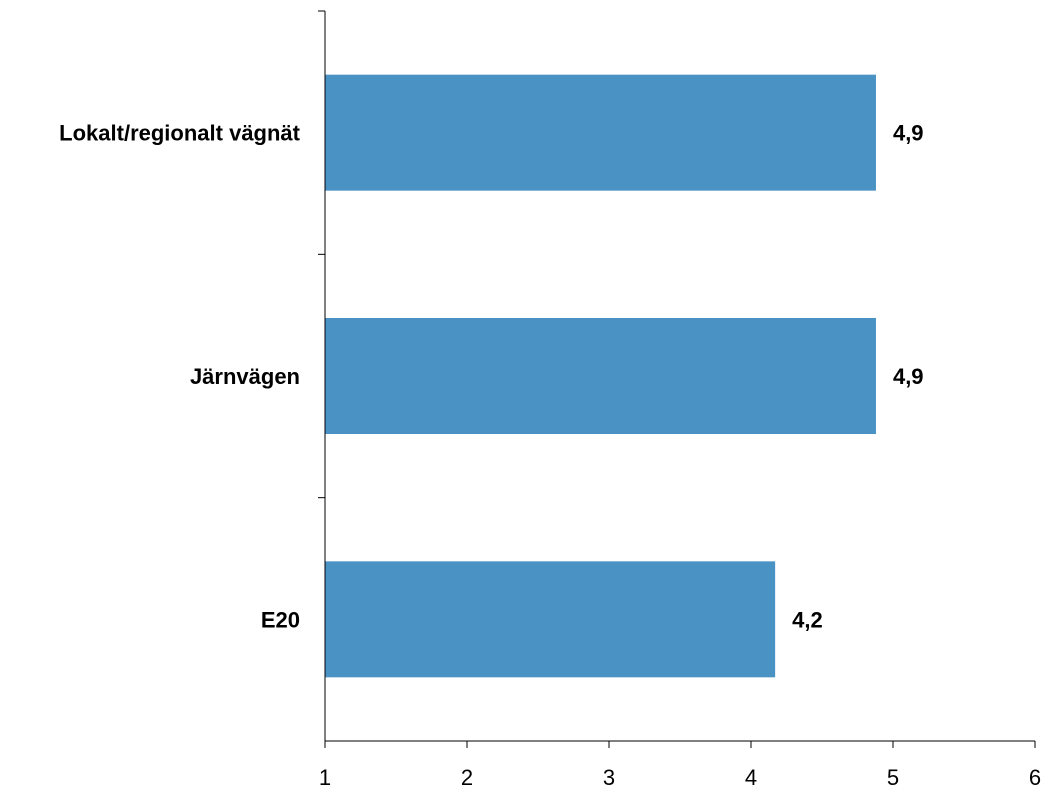  I want to click on category-label-2: E20, so click(280, 619).